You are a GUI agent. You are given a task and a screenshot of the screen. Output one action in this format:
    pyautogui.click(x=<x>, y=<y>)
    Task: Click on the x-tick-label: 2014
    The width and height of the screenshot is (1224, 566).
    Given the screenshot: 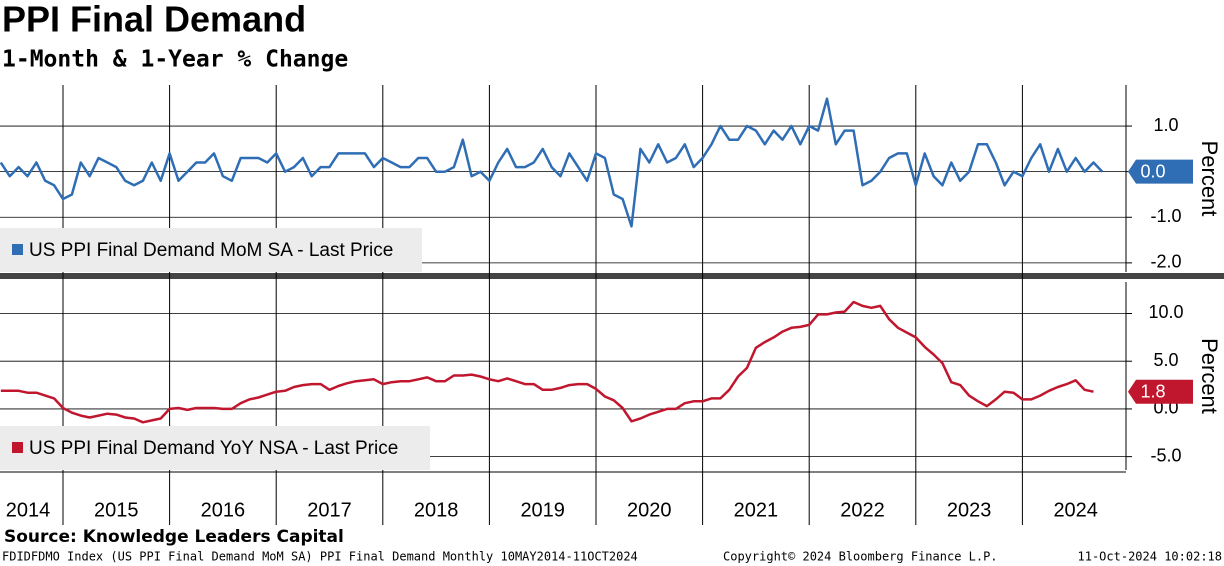 What is the action you would take?
    pyautogui.click(x=28, y=510)
    